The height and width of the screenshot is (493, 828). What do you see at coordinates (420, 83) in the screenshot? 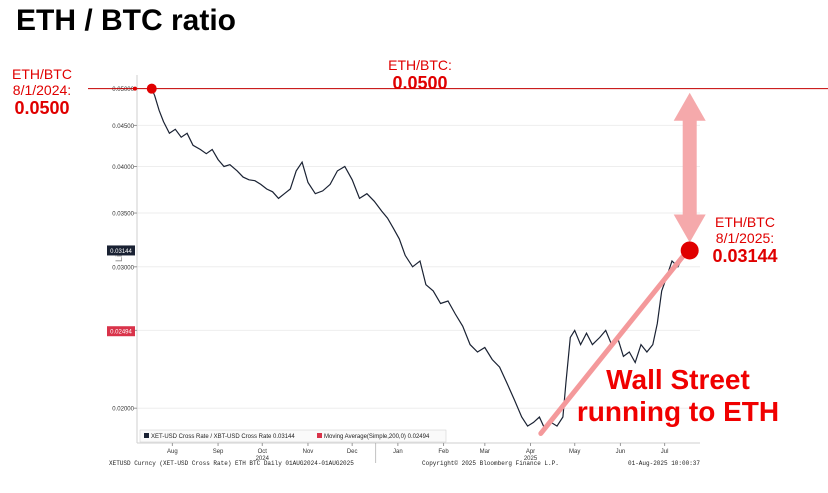
I see `annotation-top-value: 0.0500` at bounding box center [420, 83].